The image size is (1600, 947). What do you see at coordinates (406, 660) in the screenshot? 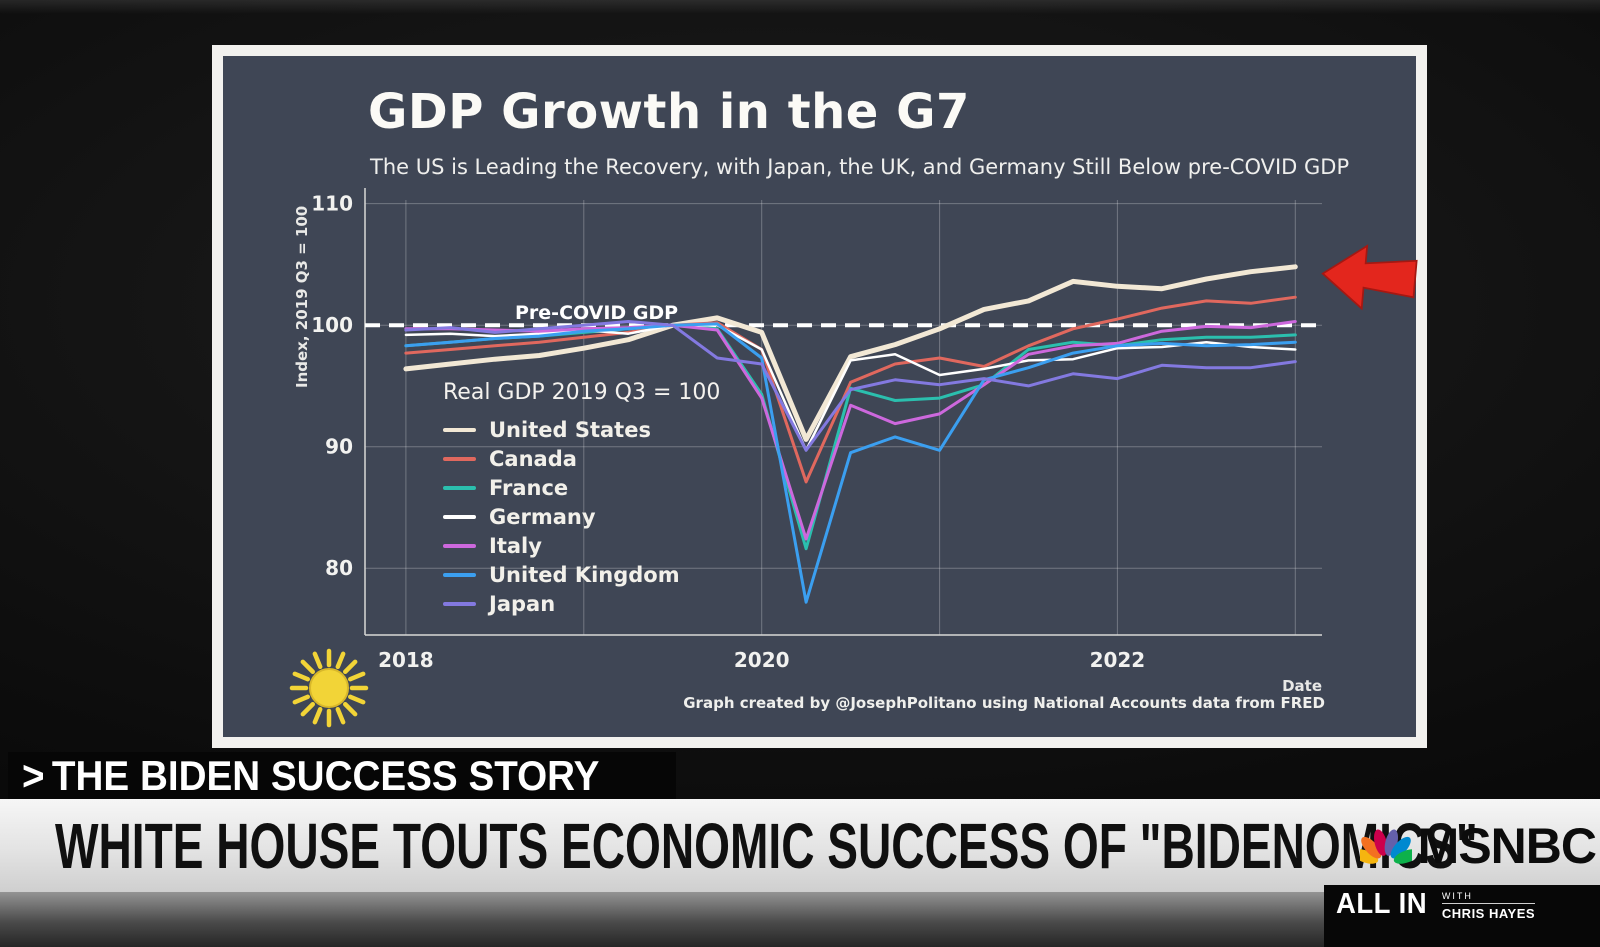
I see `svg-text: 2018` at bounding box center [406, 660].